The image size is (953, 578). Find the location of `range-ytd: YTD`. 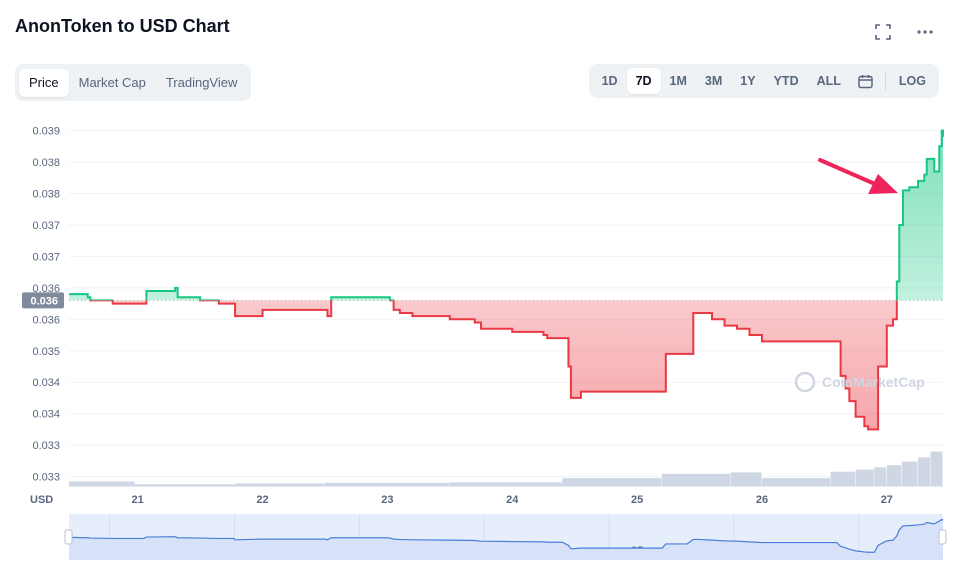

range-ytd: YTD is located at coordinates (786, 81).